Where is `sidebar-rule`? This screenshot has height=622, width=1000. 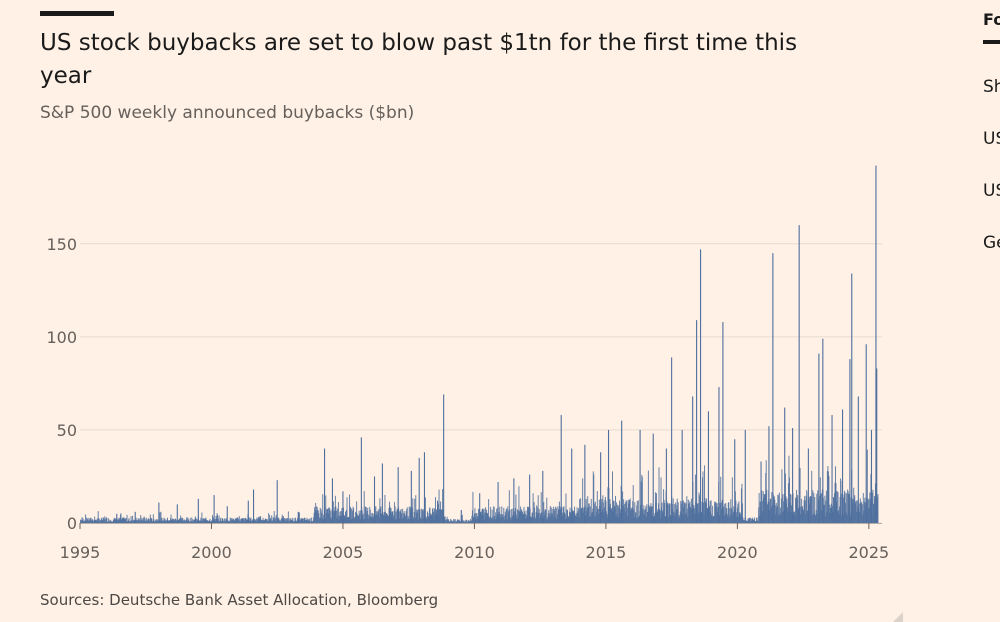 sidebar-rule is located at coordinates (991, 42).